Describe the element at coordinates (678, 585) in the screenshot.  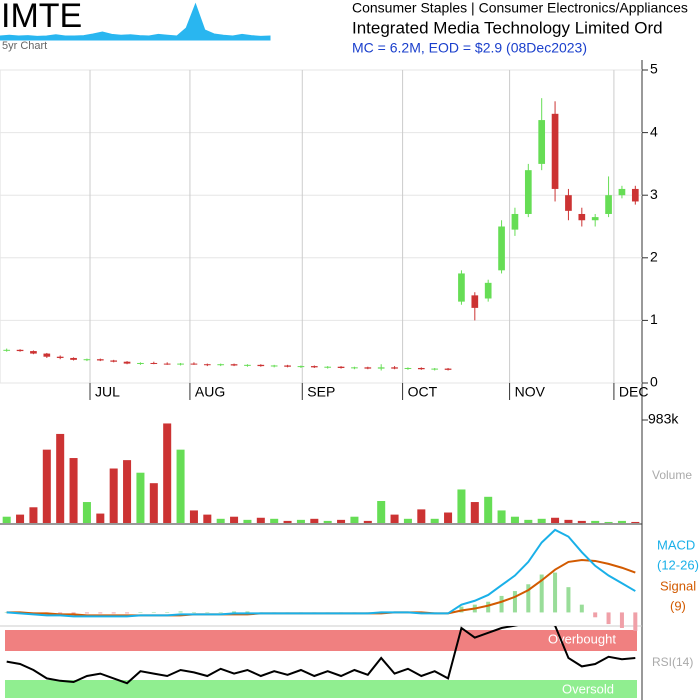
I see `signal-label: Signal` at that location.